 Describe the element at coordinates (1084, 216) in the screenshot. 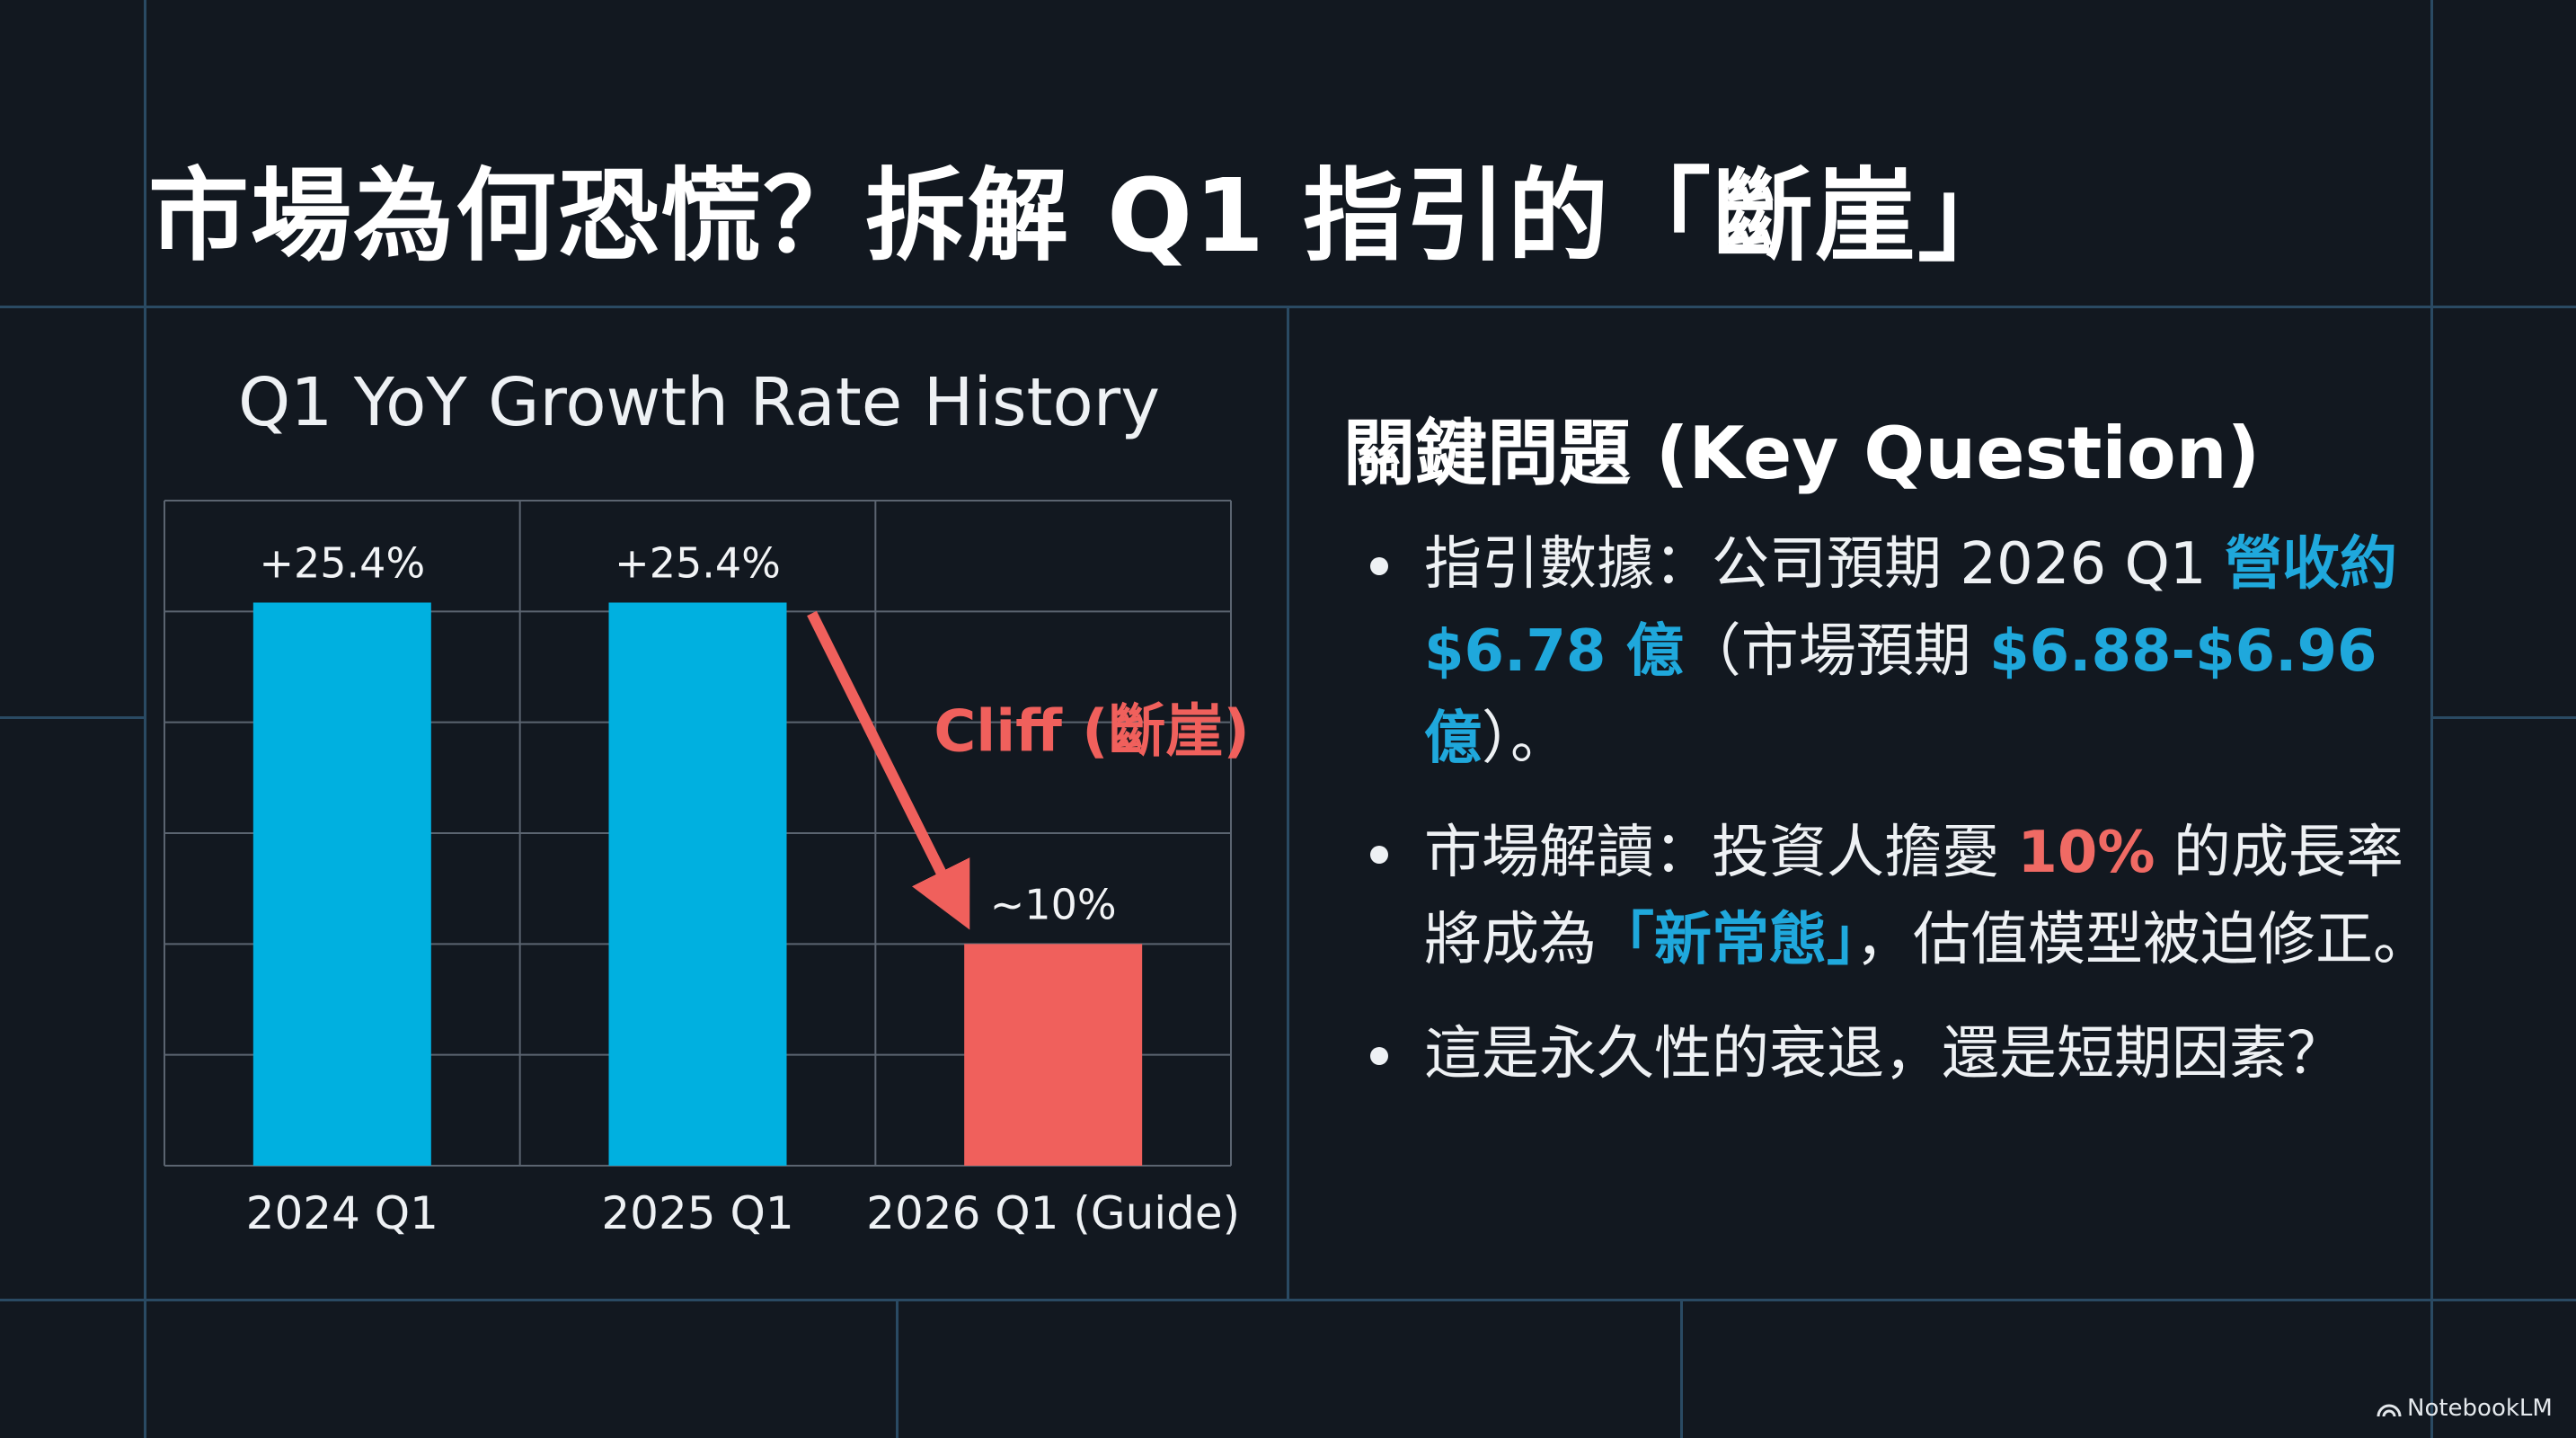

I see `page-title: 市場為何恐慌？拆解 Q1 指引的「斷崖」` at that location.